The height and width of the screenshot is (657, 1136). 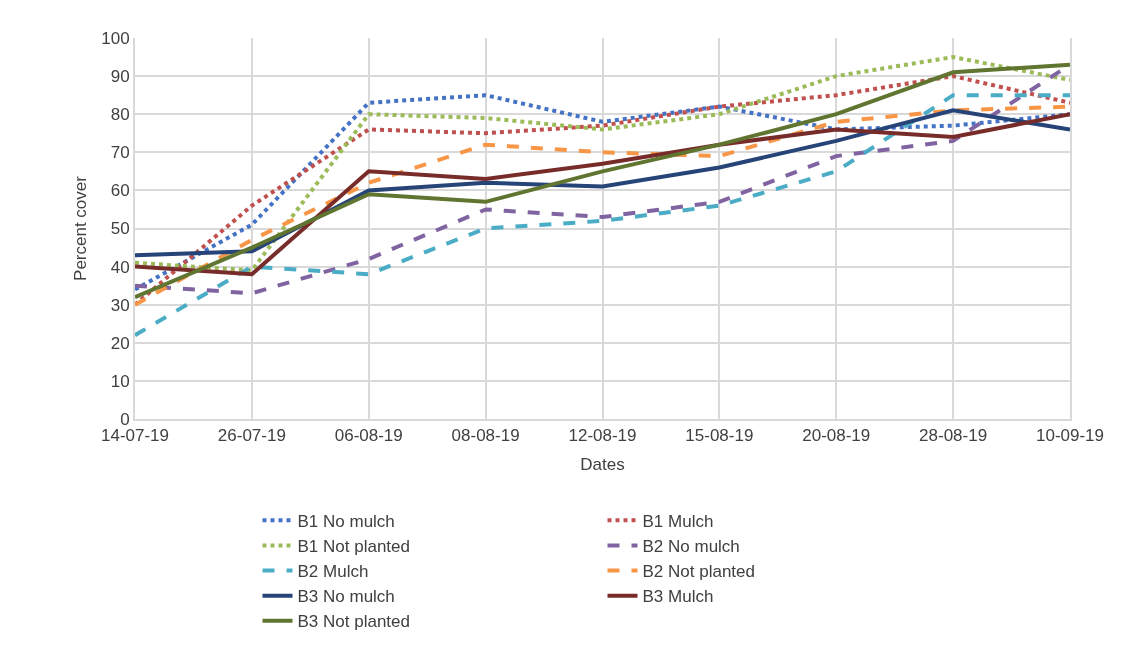 What do you see at coordinates (120, 267) in the screenshot?
I see `y-tick-label: 40` at bounding box center [120, 267].